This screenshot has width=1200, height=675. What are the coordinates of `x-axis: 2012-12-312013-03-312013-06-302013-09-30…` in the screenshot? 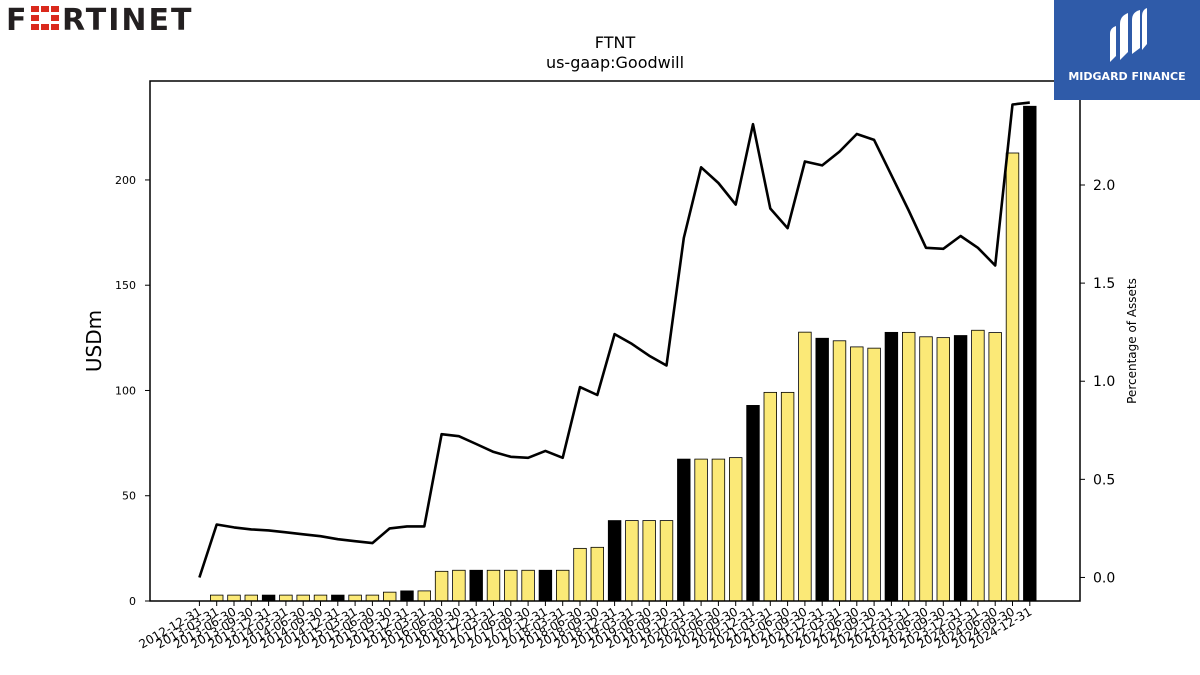 It's located at (585, 626).